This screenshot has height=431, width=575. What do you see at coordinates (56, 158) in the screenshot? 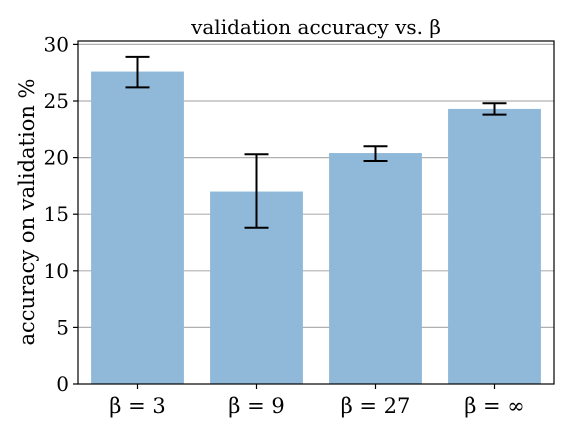
I see `y-tick-label: 20` at bounding box center [56, 158].